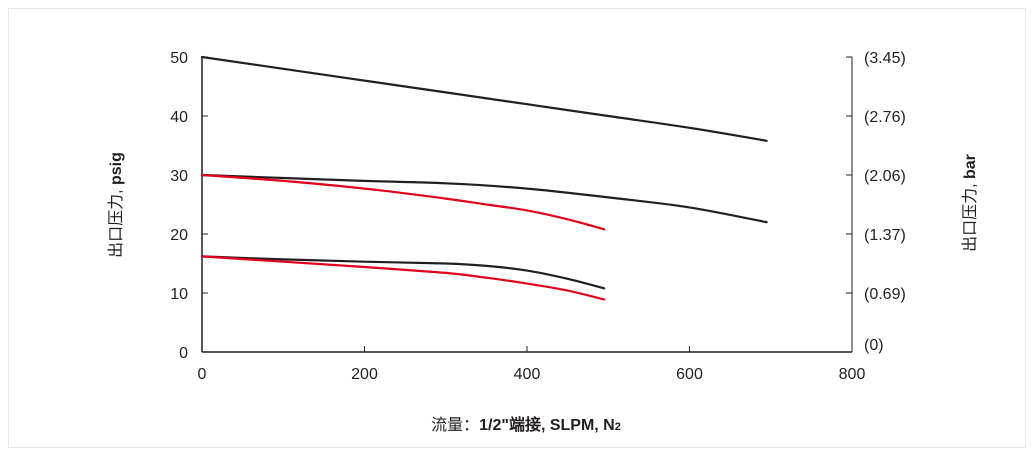  What do you see at coordinates (202, 374) in the screenshot?
I see `x-tick-label: 0` at bounding box center [202, 374].